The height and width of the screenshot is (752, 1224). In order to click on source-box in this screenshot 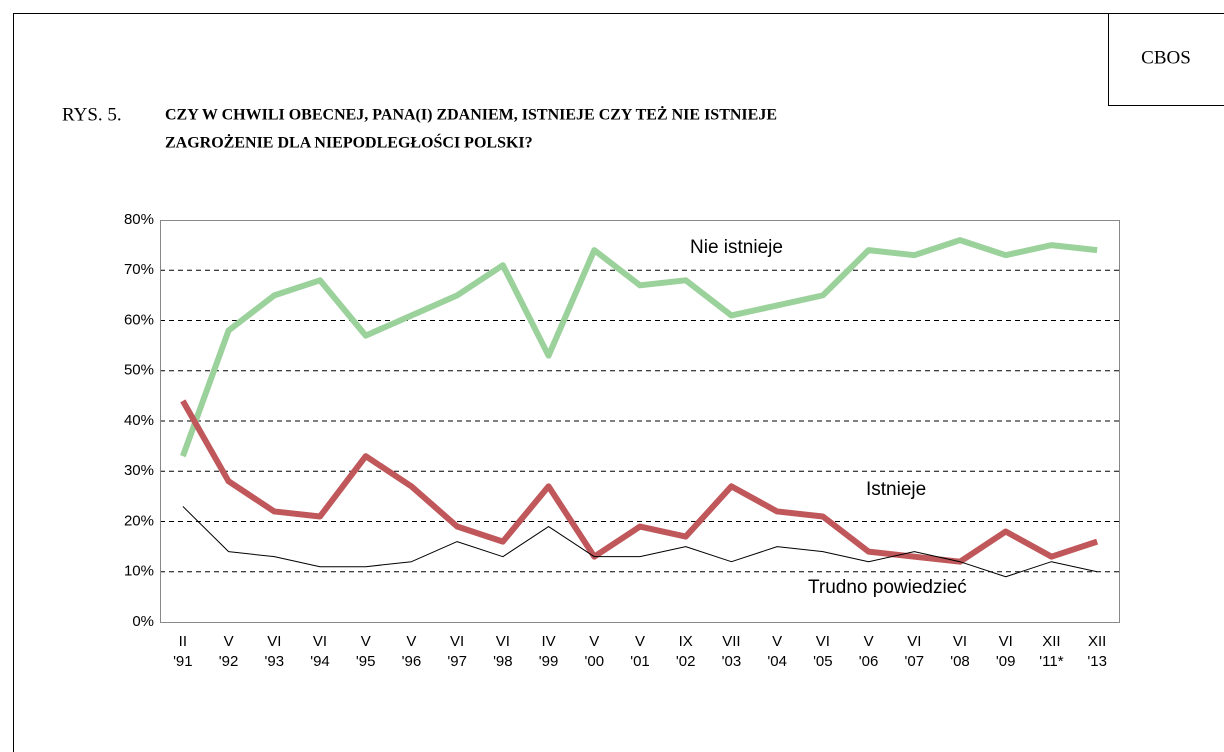, I will do `click(1166, 59)`.